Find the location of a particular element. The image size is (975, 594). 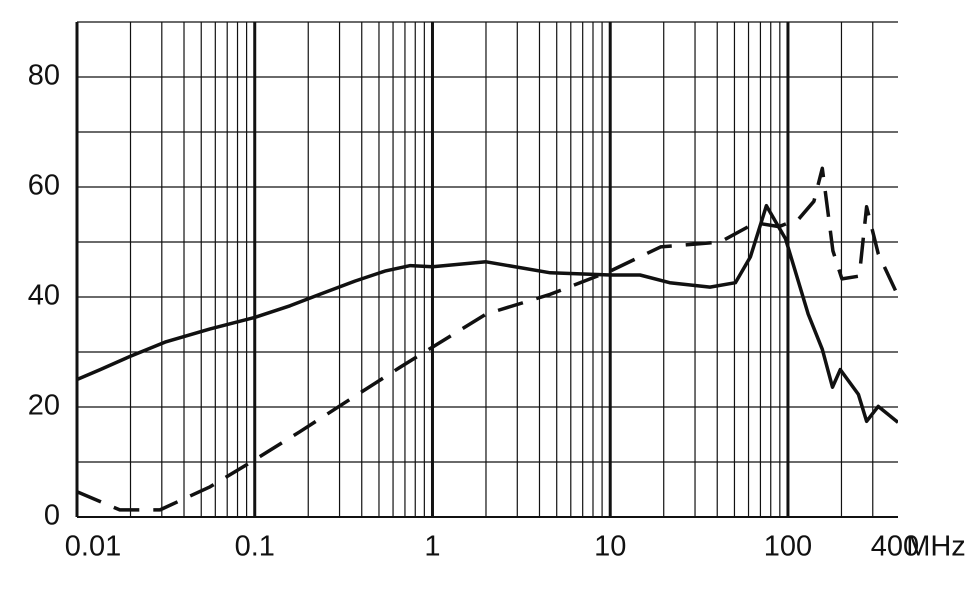

y-tick-label: 80 is located at coordinates (44, 76).